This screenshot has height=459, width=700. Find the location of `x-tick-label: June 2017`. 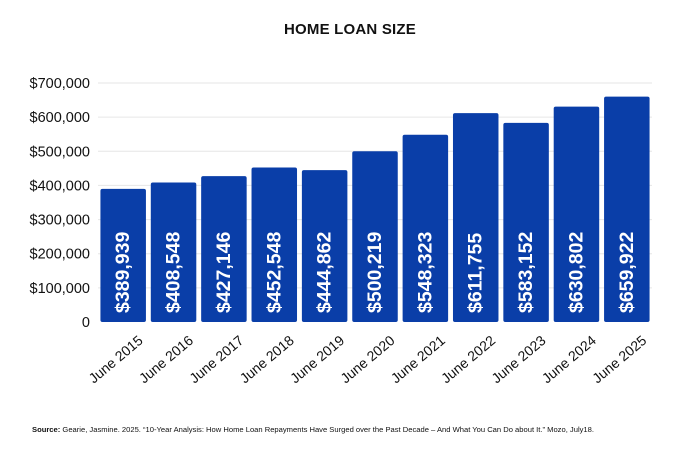

x-tick-label: June 2017 is located at coordinates (216, 359).